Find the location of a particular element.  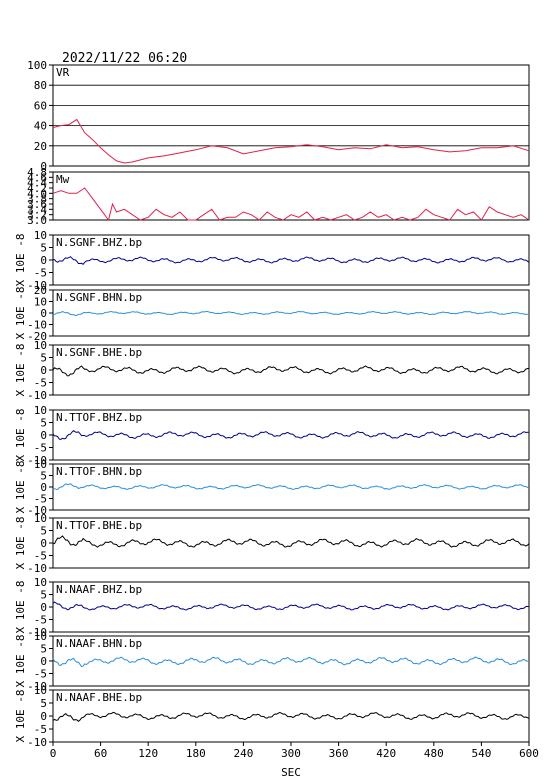

panel-label: N.SGNF.BHZ.bp is located at coordinates (99, 242).